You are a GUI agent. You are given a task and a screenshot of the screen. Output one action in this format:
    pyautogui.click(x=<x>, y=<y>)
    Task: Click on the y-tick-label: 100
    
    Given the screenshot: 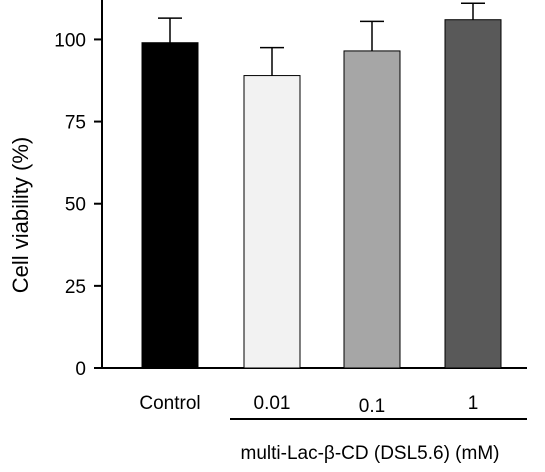 What is the action you would take?
    pyautogui.click(x=70, y=40)
    